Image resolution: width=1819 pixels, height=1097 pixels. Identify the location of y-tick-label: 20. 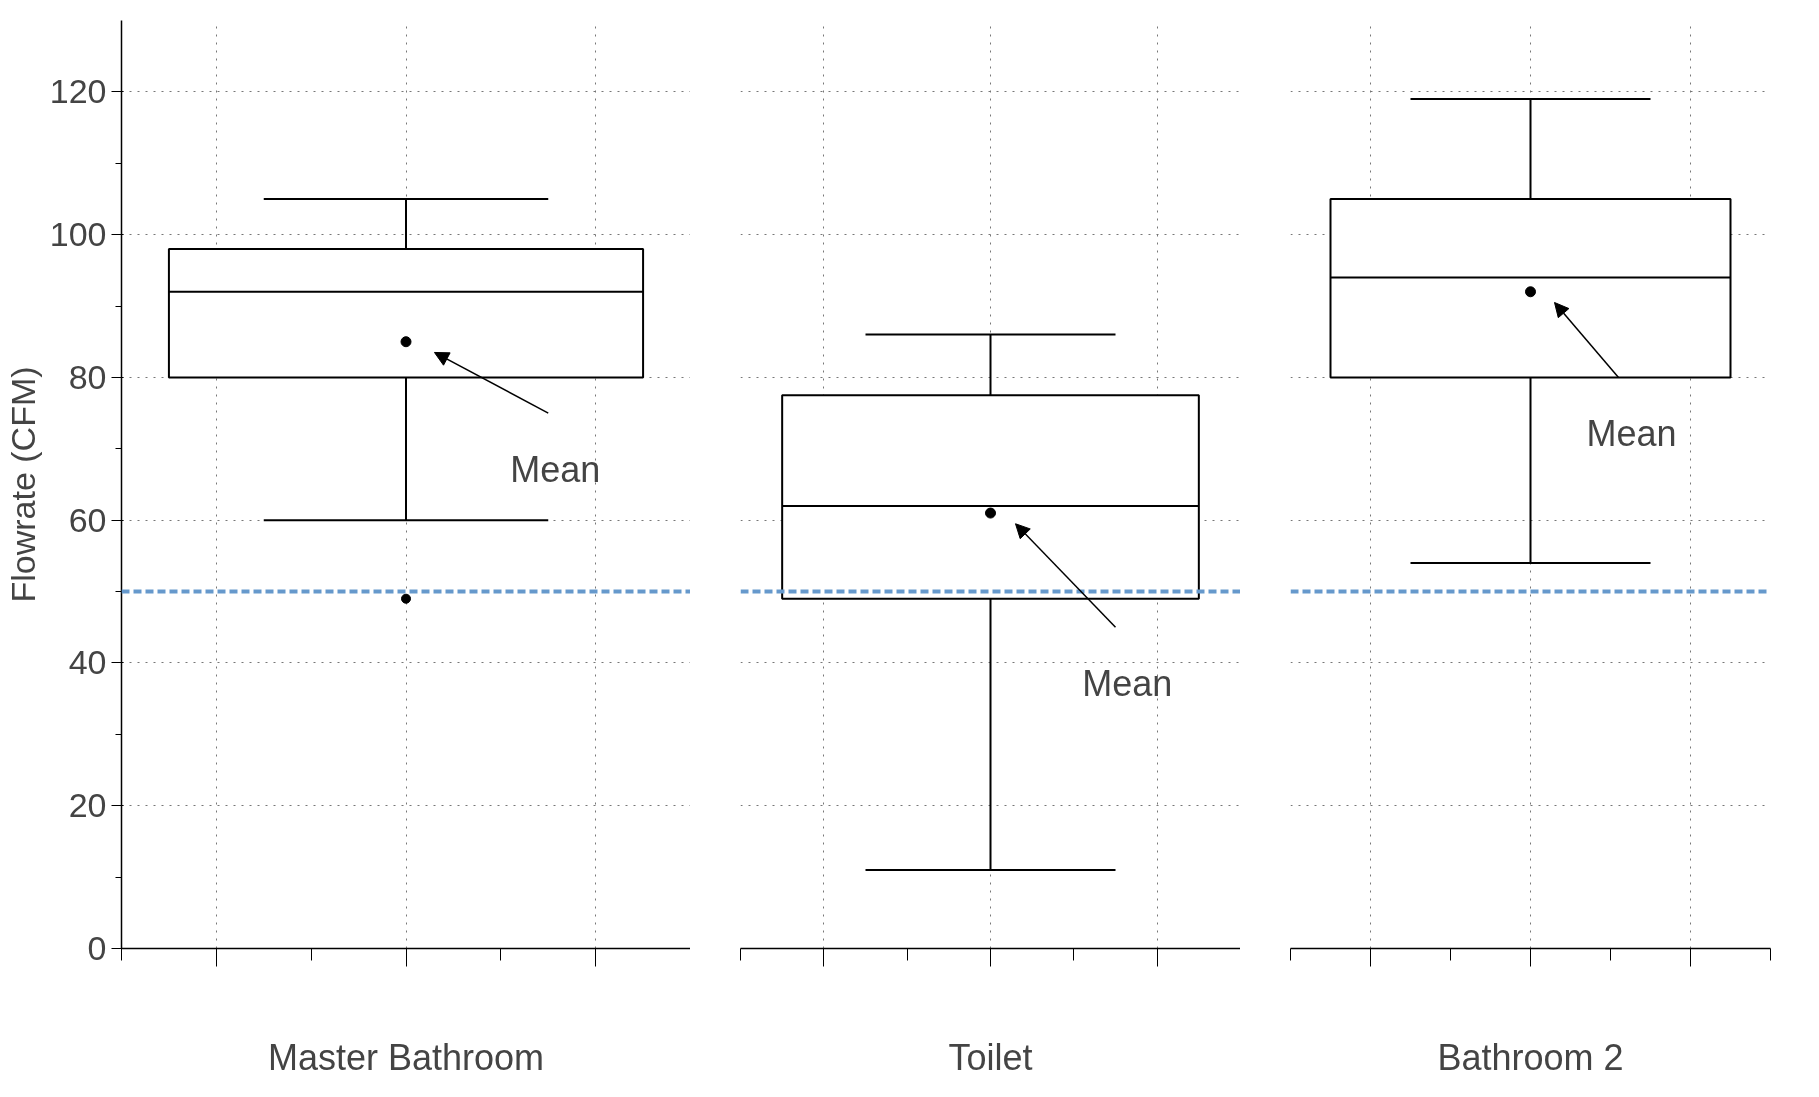
(87, 805).